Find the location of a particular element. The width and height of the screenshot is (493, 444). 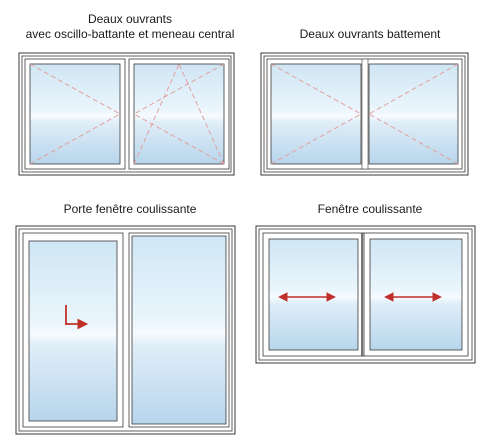

caption-line: Deaux ouvrants is located at coordinates (130, 19).